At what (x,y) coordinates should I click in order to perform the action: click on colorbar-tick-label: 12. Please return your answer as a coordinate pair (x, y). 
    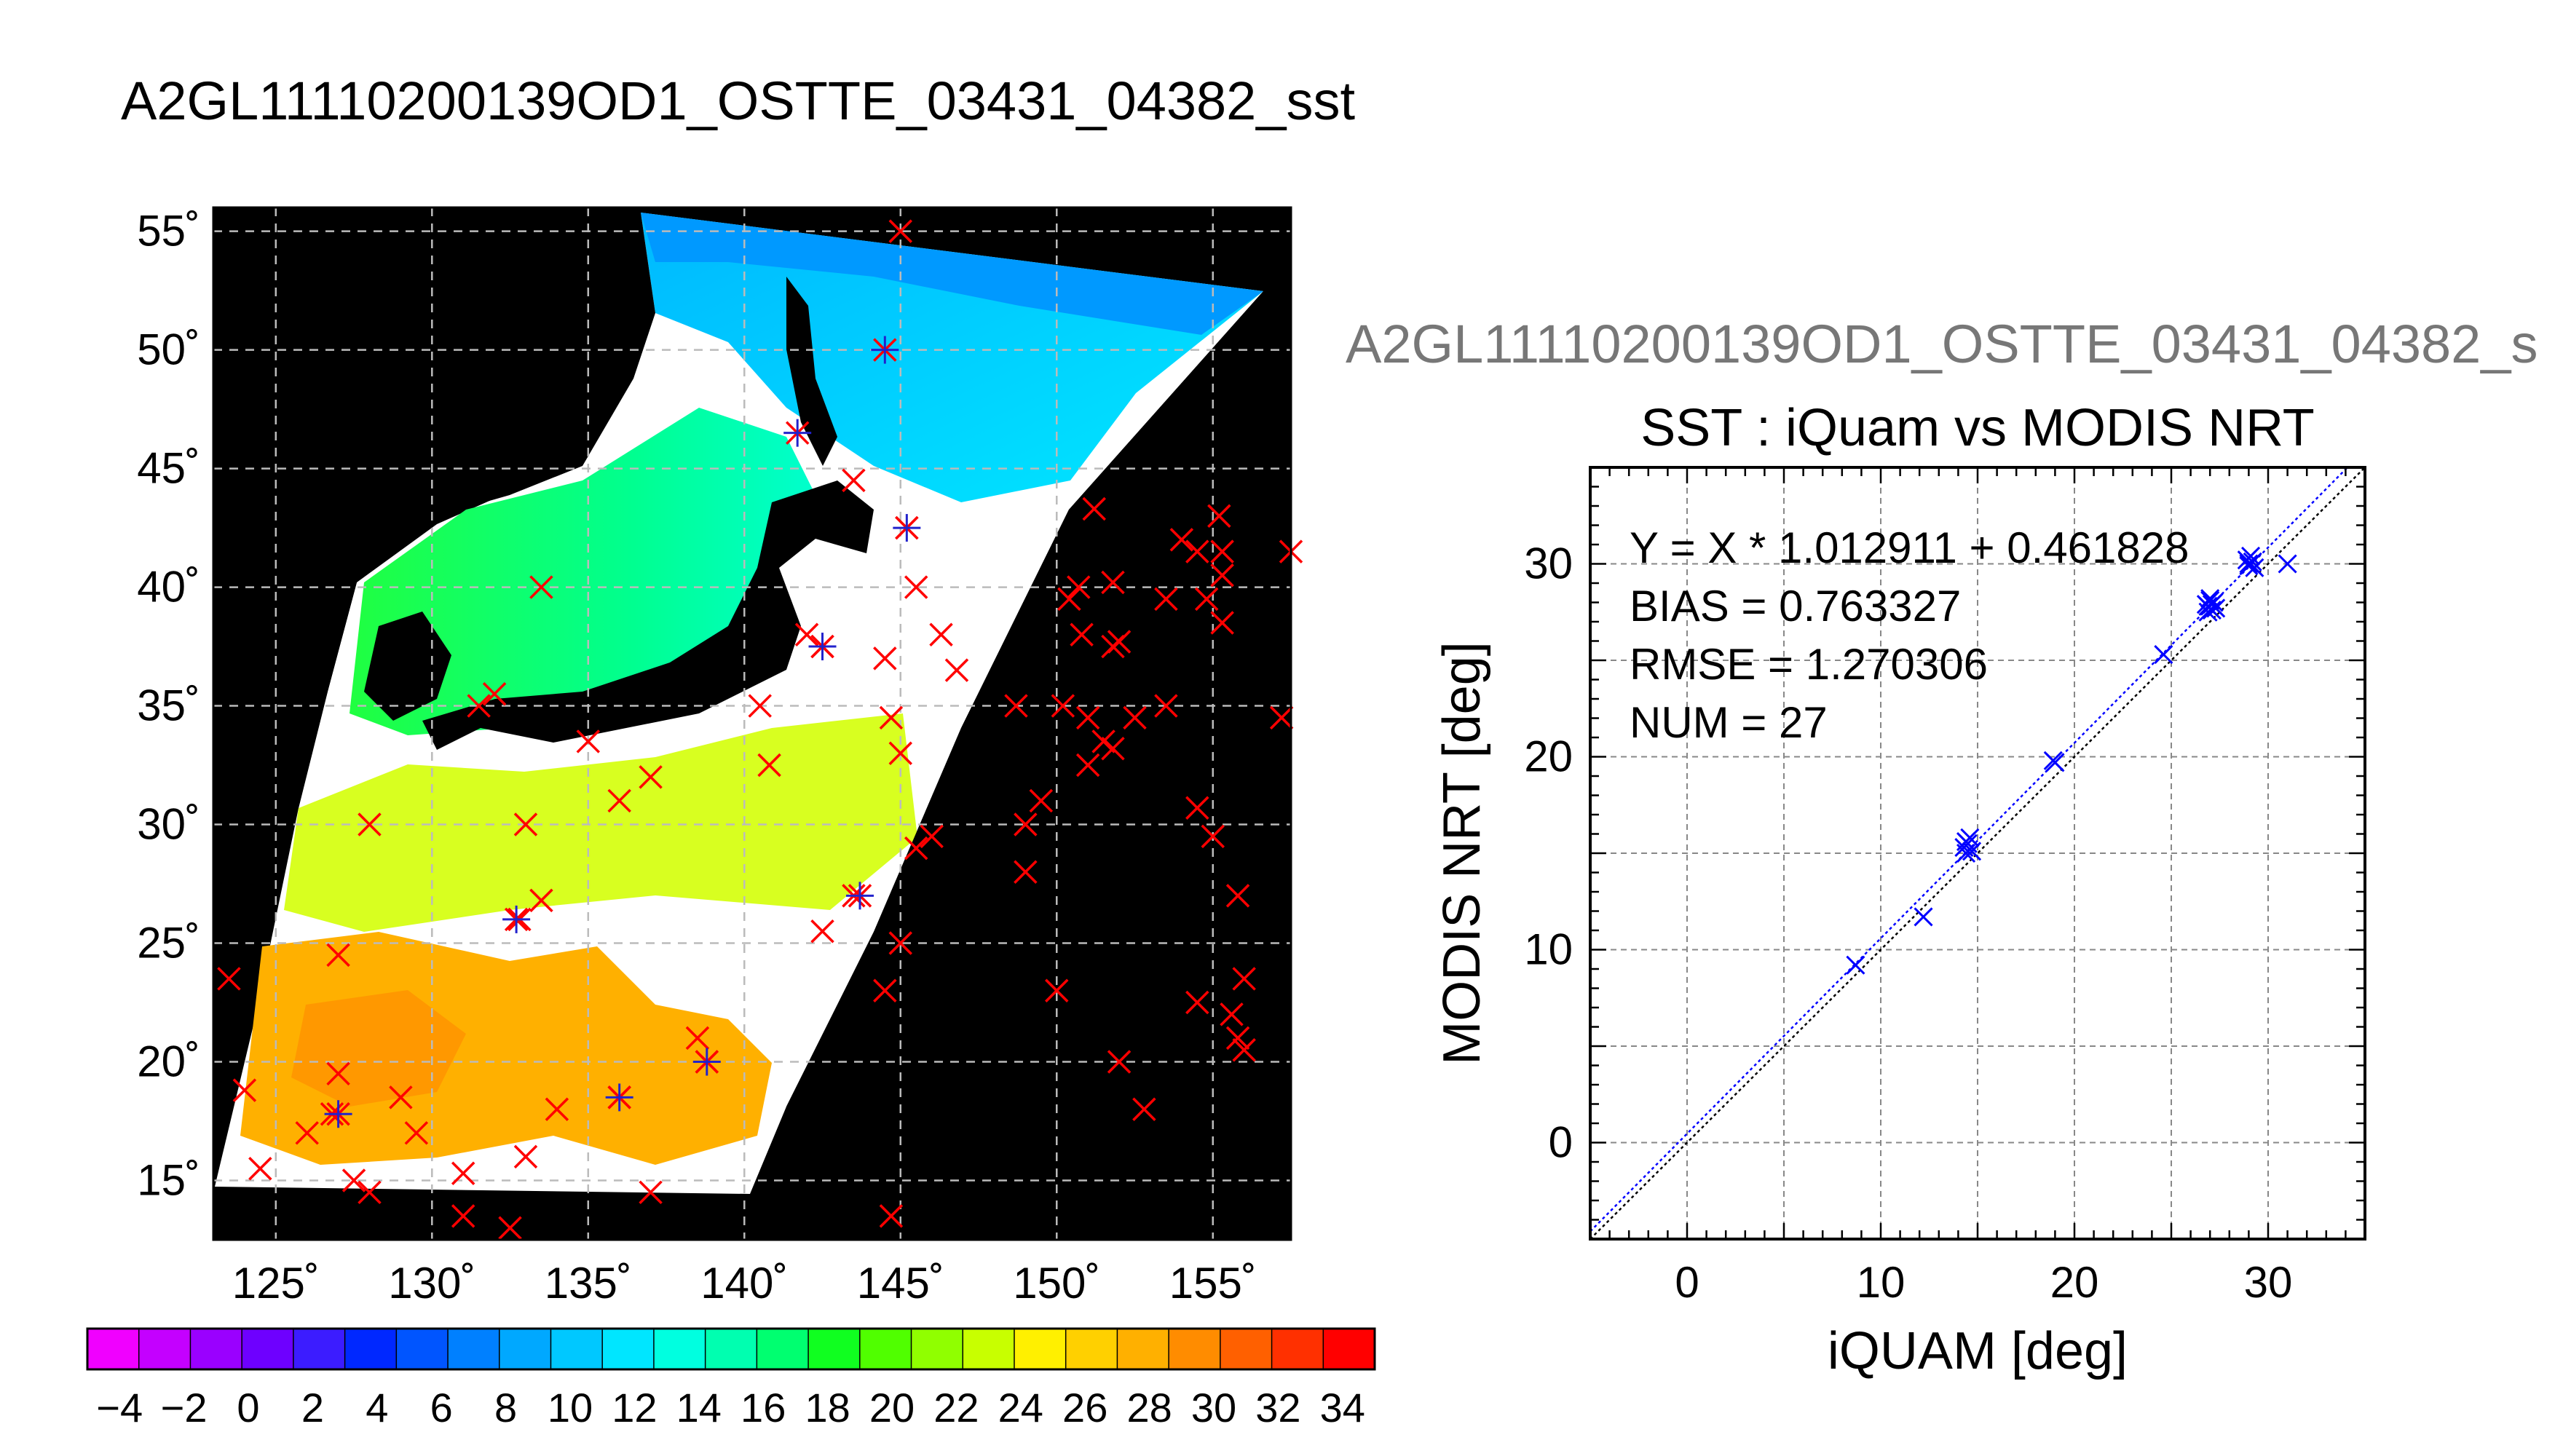
    Looking at the image, I should click on (634, 1408).